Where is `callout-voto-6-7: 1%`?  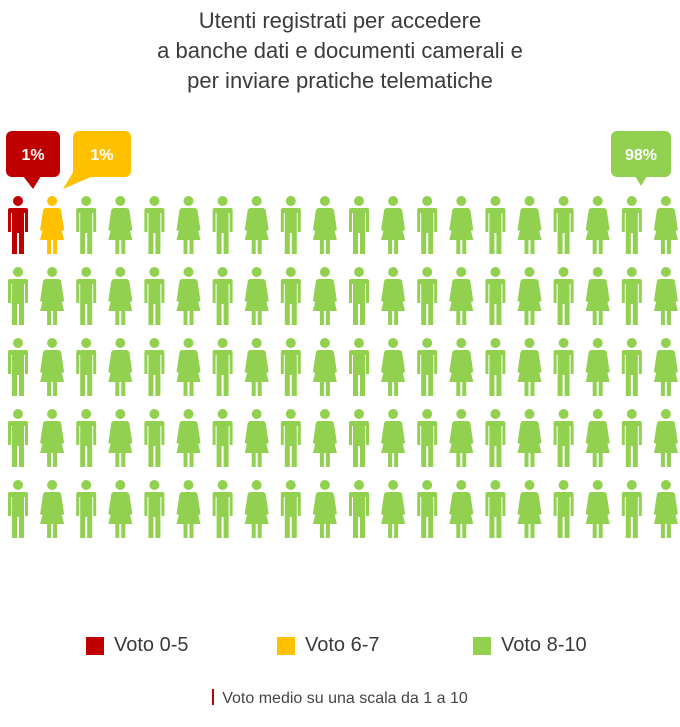
callout-voto-6-7: 1% is located at coordinates (97, 160).